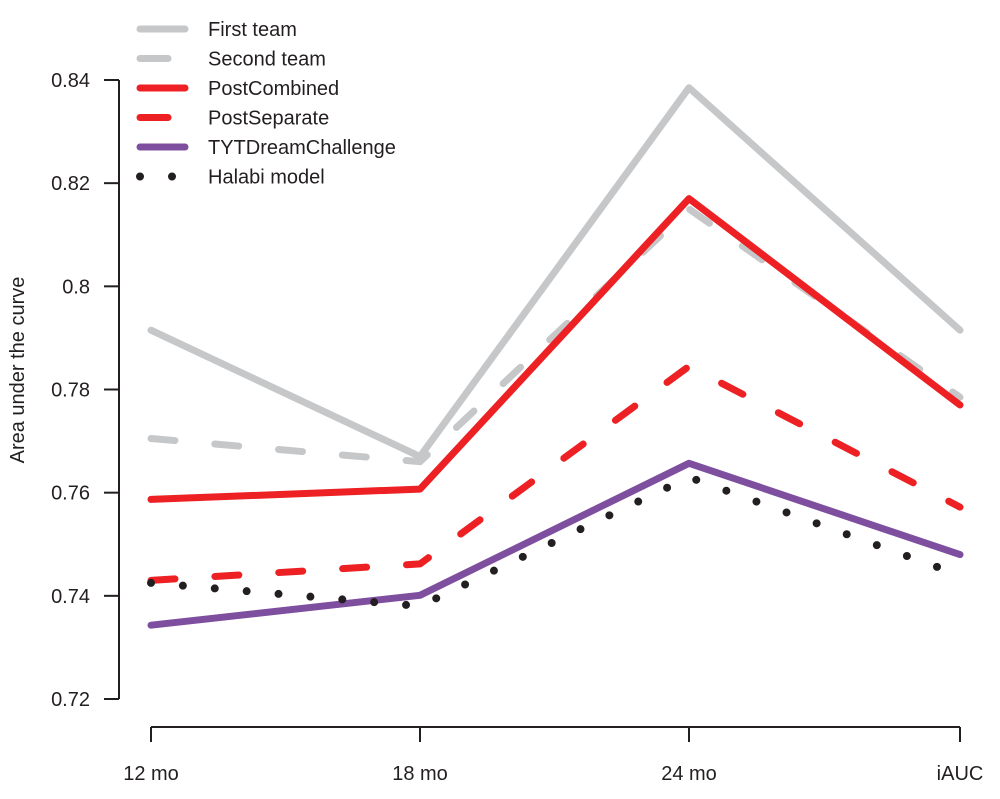 Image resolution: width=1000 pixels, height=799 pixels. I want to click on y-tick-label: 0.76, so click(70, 494).